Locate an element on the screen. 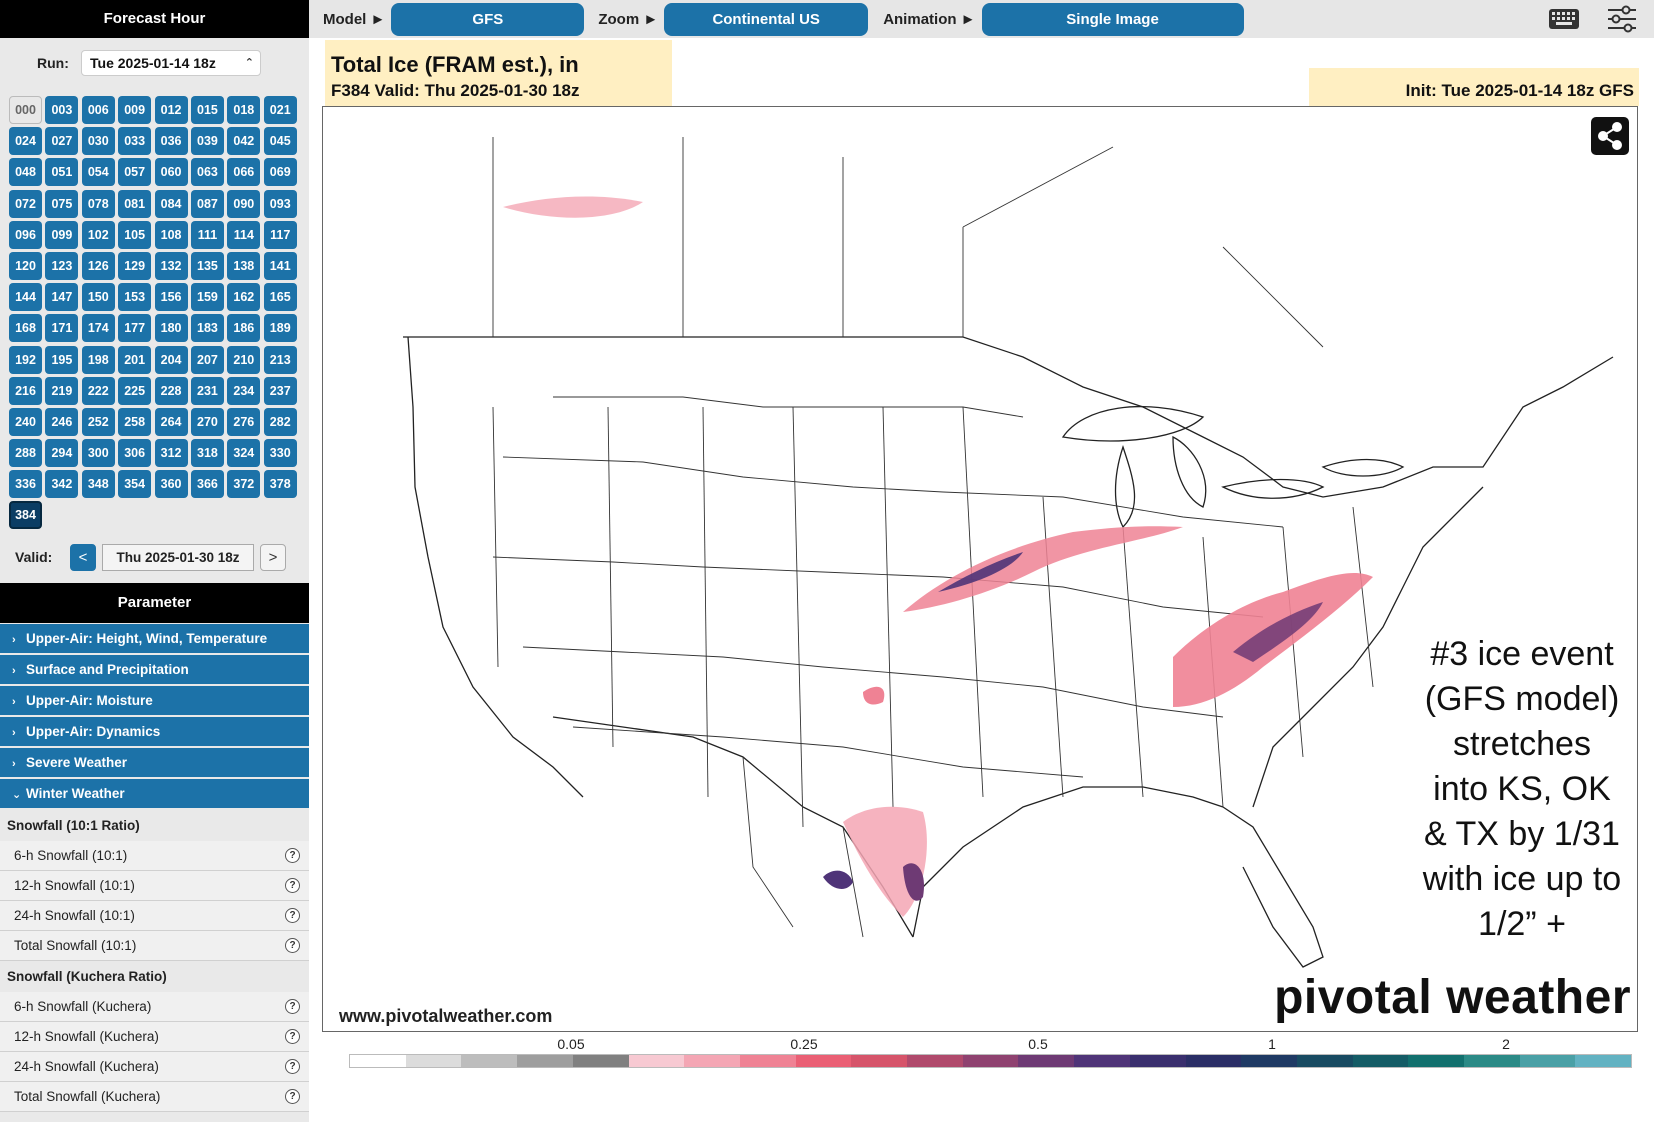  forecast-hour-button: 270 is located at coordinates (207, 421).